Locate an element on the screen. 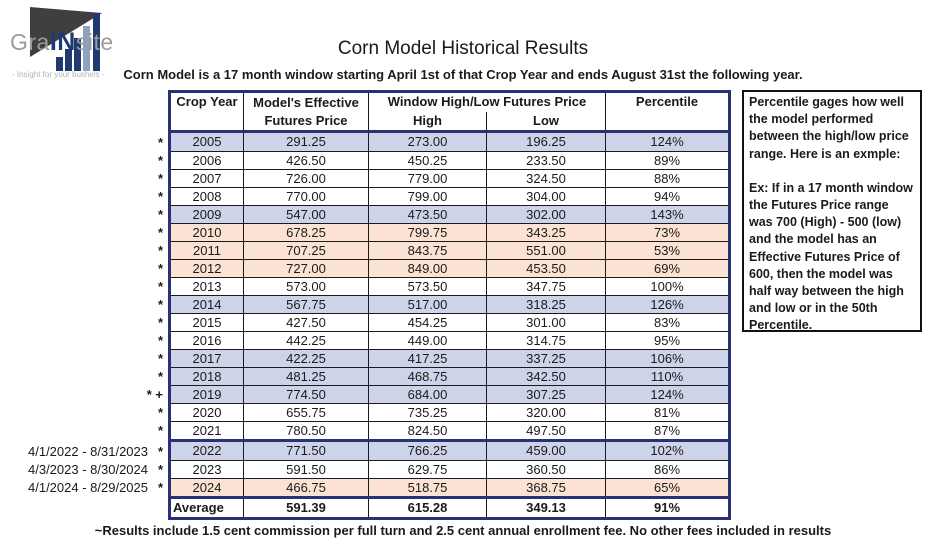 The image size is (926, 544). cell-crop-year: 2011 is located at coordinates (207, 250).